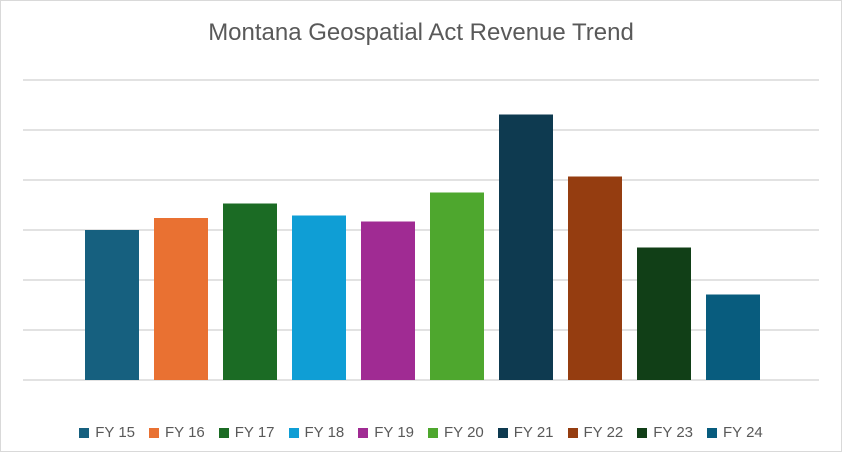 This screenshot has height=453, width=842. I want to click on legend-item: FY 20, so click(456, 432).